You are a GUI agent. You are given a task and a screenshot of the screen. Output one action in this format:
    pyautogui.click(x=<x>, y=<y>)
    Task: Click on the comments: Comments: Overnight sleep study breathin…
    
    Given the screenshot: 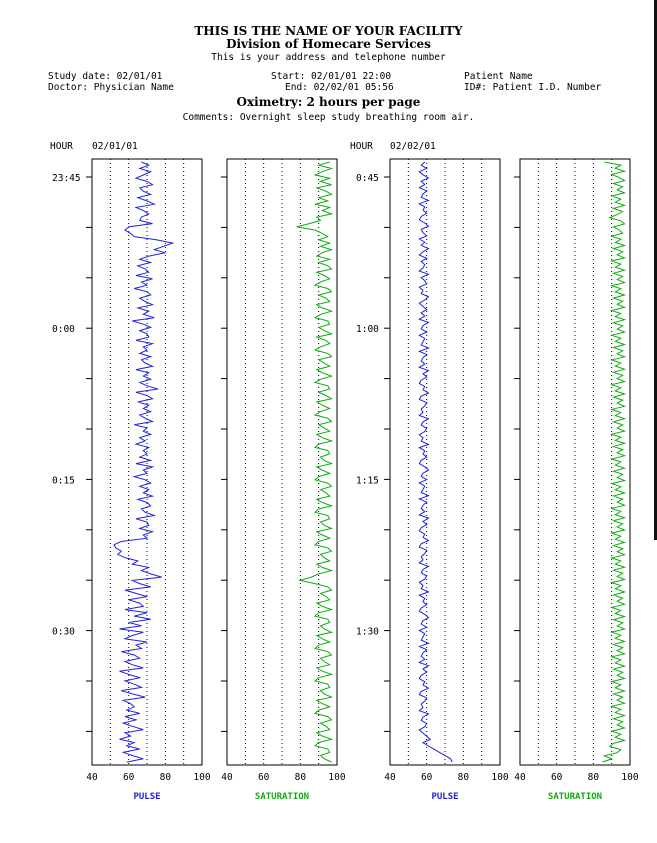 What is the action you would take?
    pyautogui.click(x=328, y=117)
    